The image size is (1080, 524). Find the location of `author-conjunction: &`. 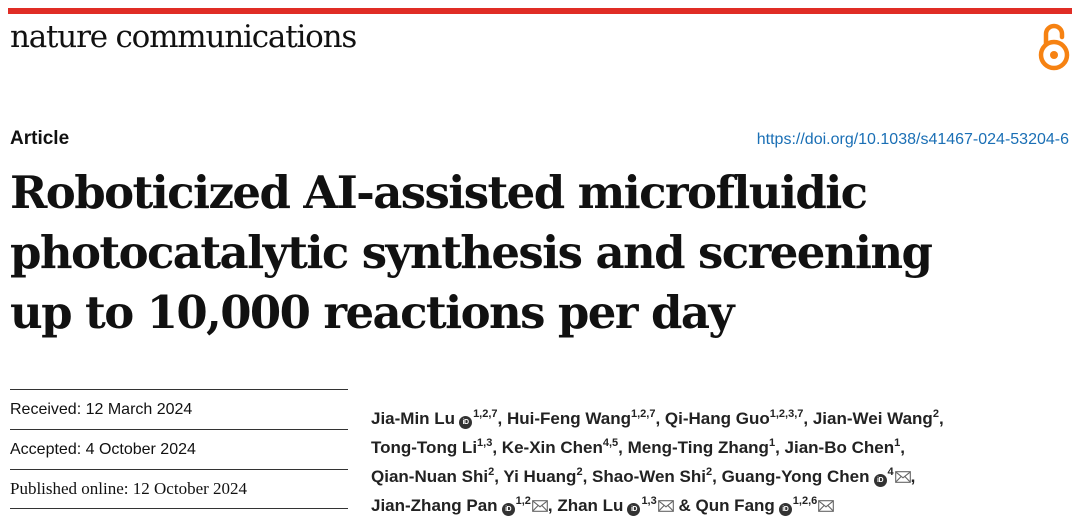

author-conjunction: & is located at coordinates (687, 505).